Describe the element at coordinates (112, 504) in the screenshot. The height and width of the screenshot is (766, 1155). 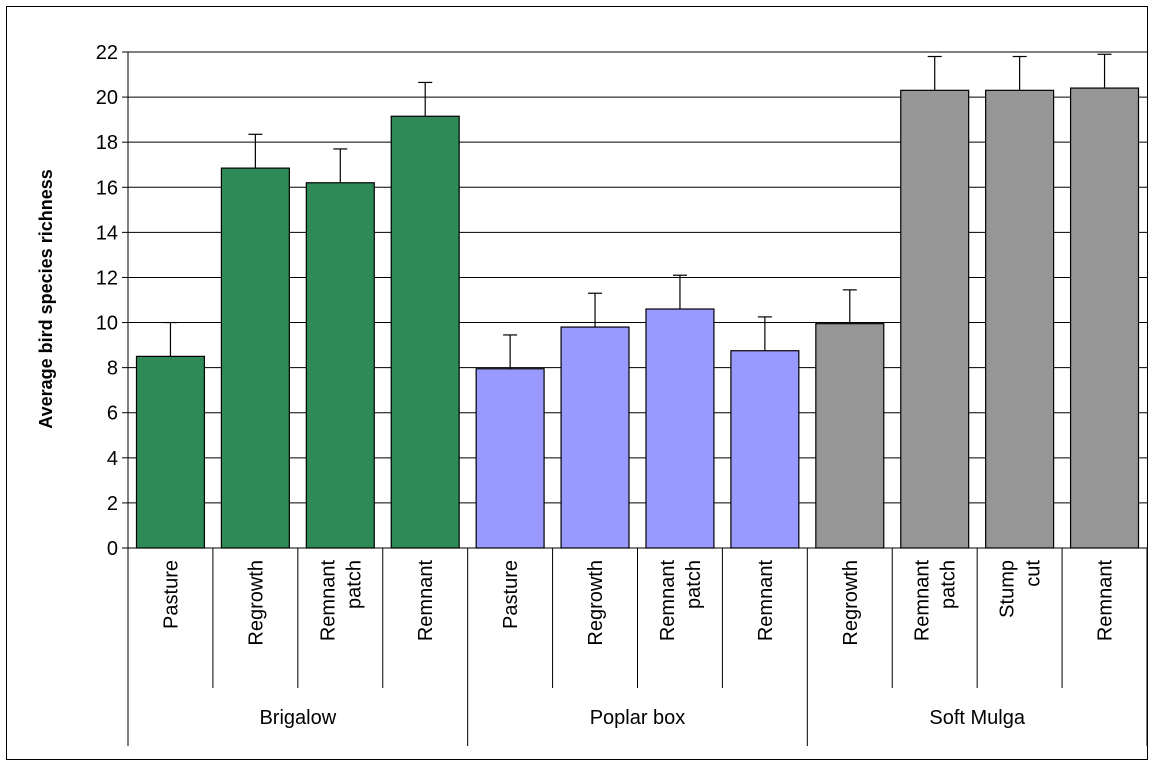
I see `y-tick-label: 2` at that location.